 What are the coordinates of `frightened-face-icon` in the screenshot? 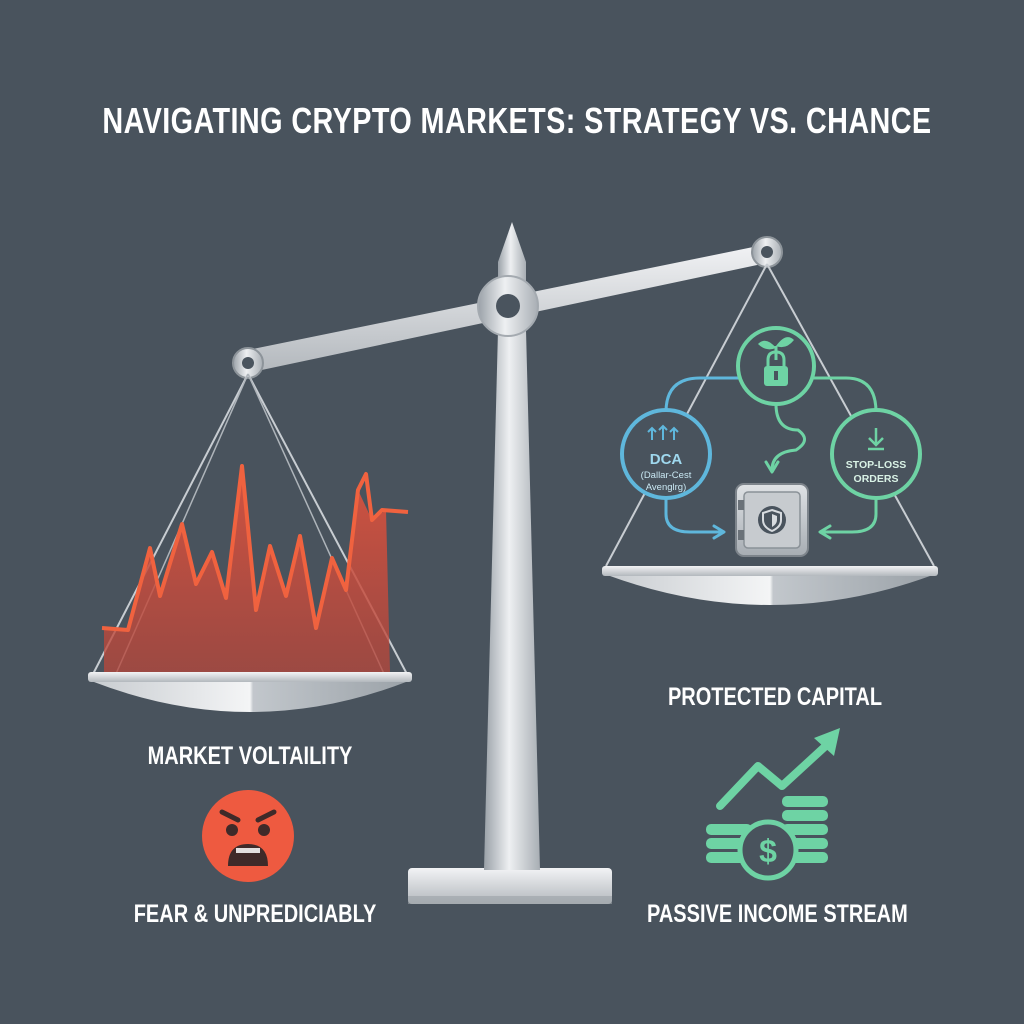 It's located at (248, 836).